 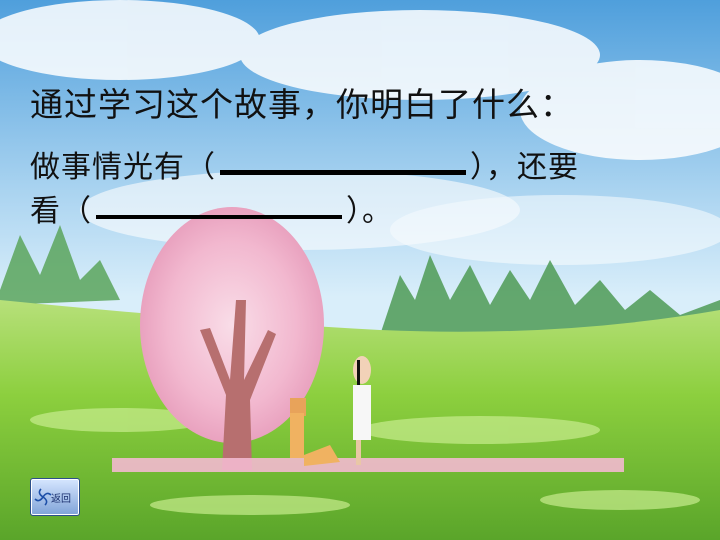 I want to click on blossom-tree, so click(x=232, y=338).